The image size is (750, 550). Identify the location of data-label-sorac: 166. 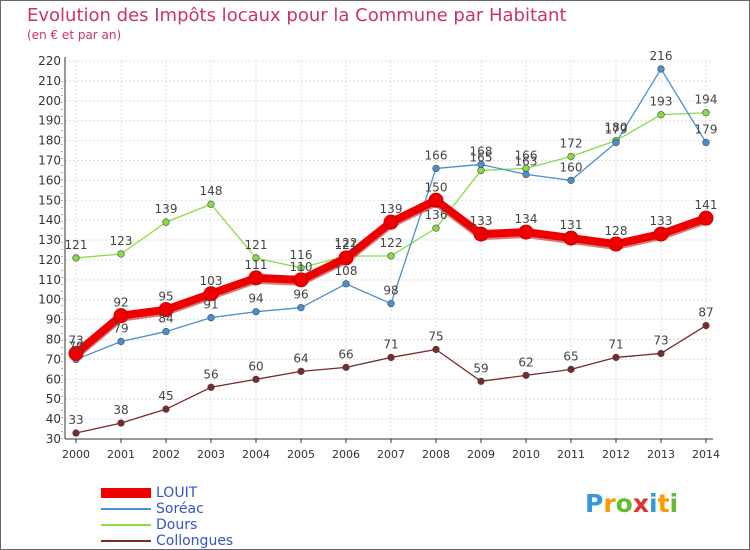
(436, 155).